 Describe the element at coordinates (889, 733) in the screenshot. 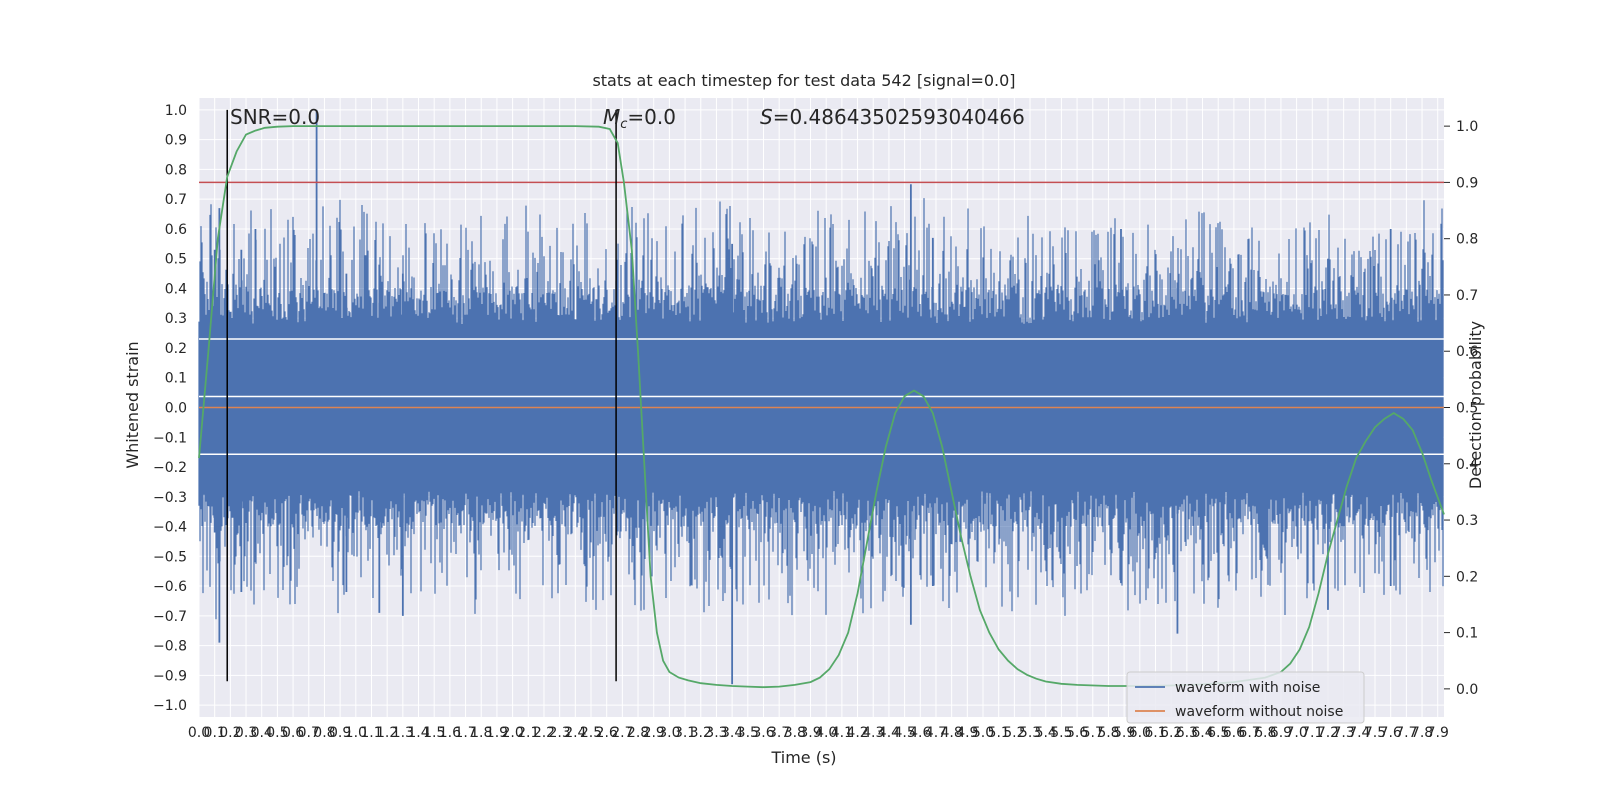

I see `x-tick-label: 4.4` at that location.